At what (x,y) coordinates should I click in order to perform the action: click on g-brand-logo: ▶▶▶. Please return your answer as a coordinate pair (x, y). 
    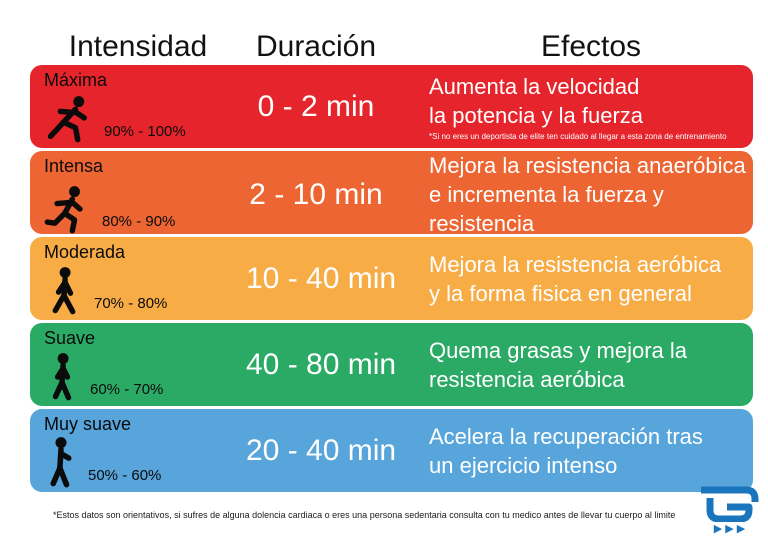
    Looking at the image, I should click on (731, 510).